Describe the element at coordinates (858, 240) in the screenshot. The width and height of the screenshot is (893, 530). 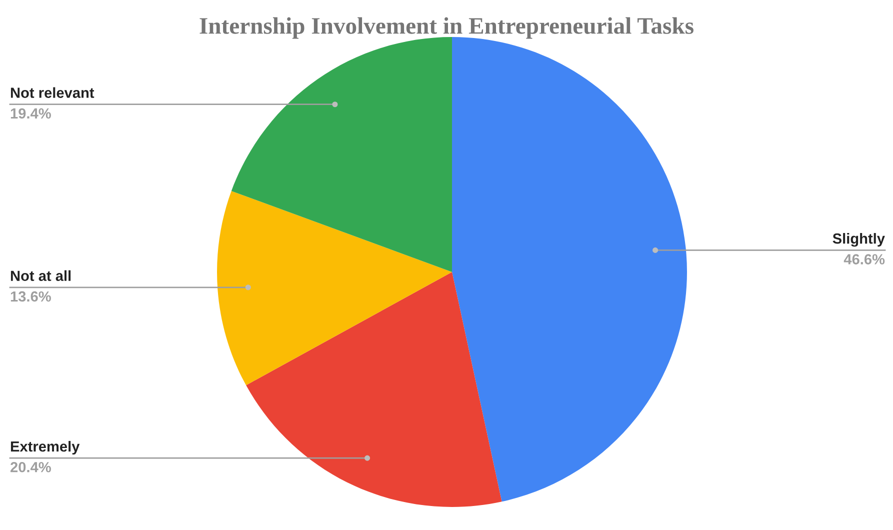
I see `slice-label: Slightly` at that location.